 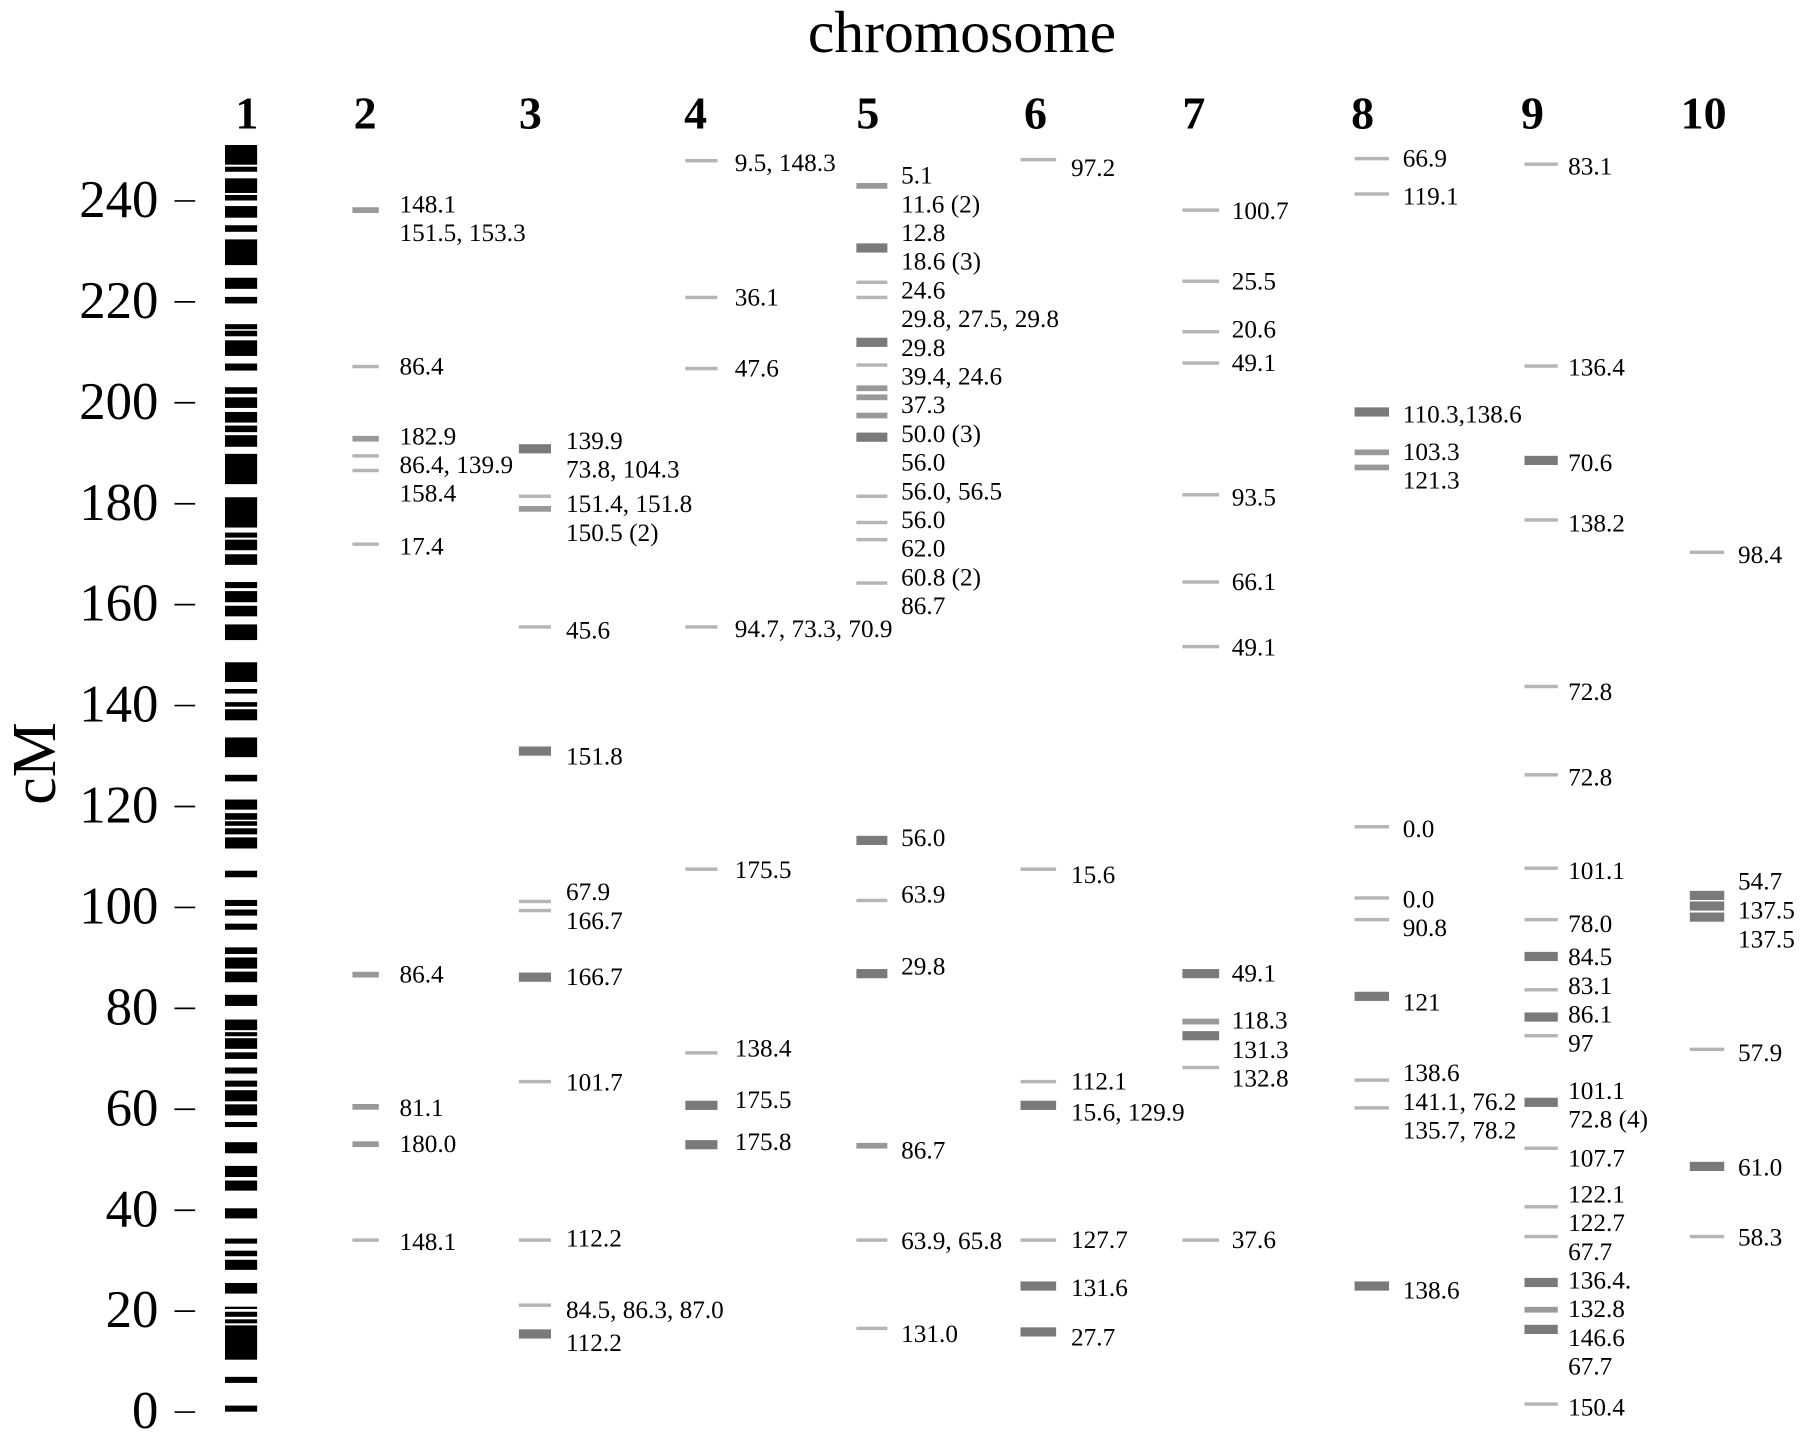 I want to click on marker-label: 138.6, so click(x=1431, y=1291).